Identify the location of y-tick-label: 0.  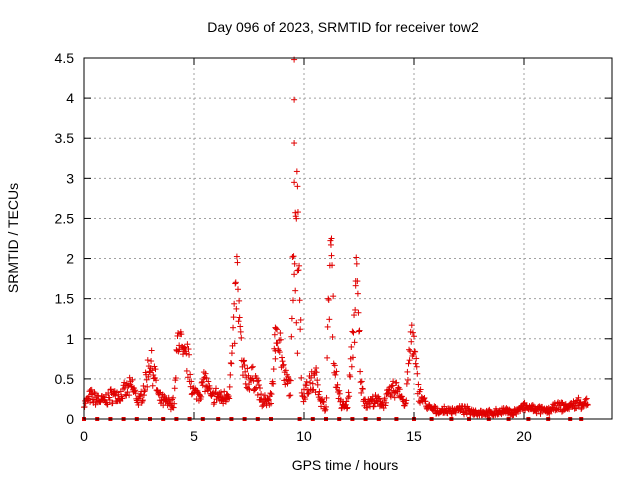
(70, 419).